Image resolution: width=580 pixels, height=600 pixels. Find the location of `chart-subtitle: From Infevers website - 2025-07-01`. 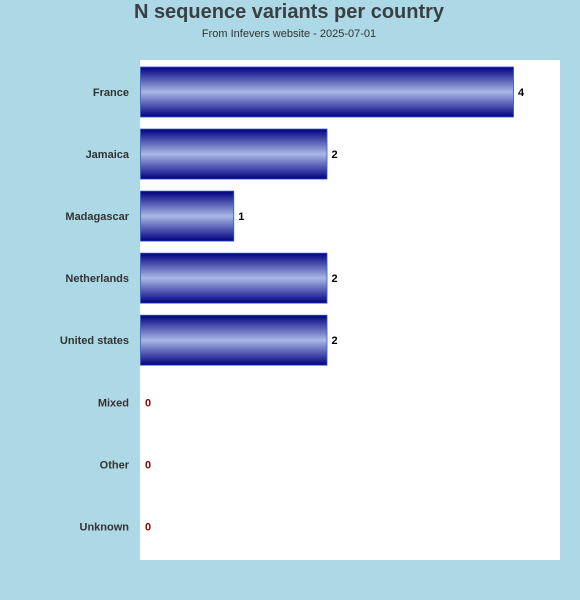

chart-subtitle: From Infevers website - 2025-07-01 is located at coordinates (289, 34).